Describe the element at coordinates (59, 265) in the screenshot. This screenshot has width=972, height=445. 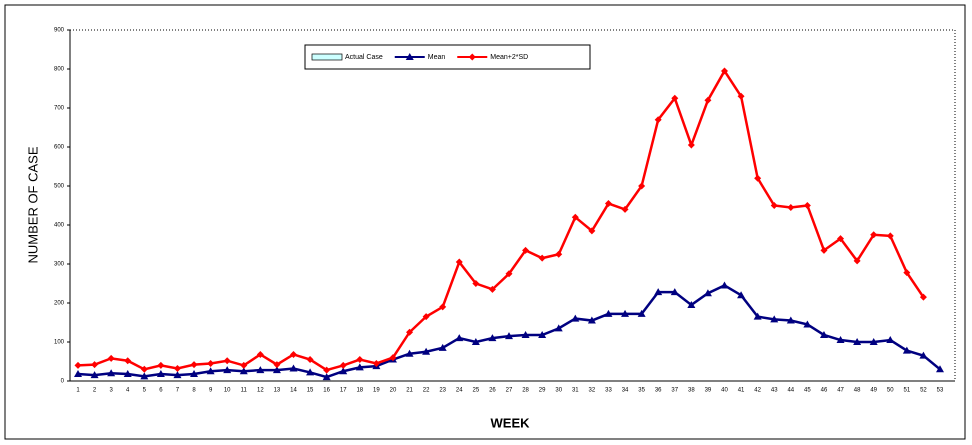
I see `y-tick-label: 300` at that location.